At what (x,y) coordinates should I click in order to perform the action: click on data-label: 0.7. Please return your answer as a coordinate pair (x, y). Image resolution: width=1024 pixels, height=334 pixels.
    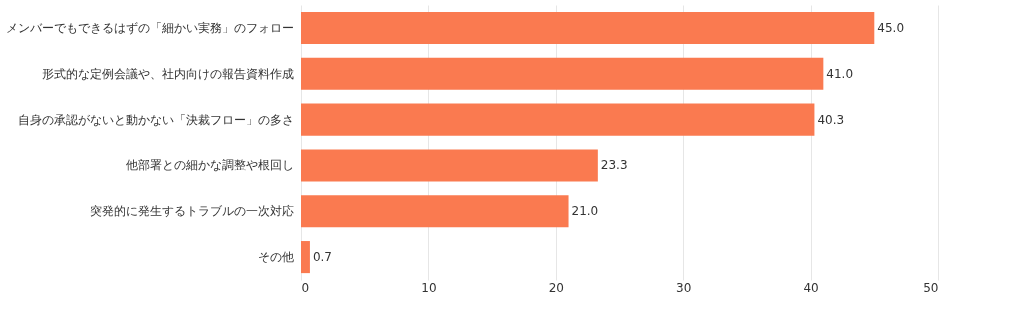
    Looking at the image, I should click on (322, 257).